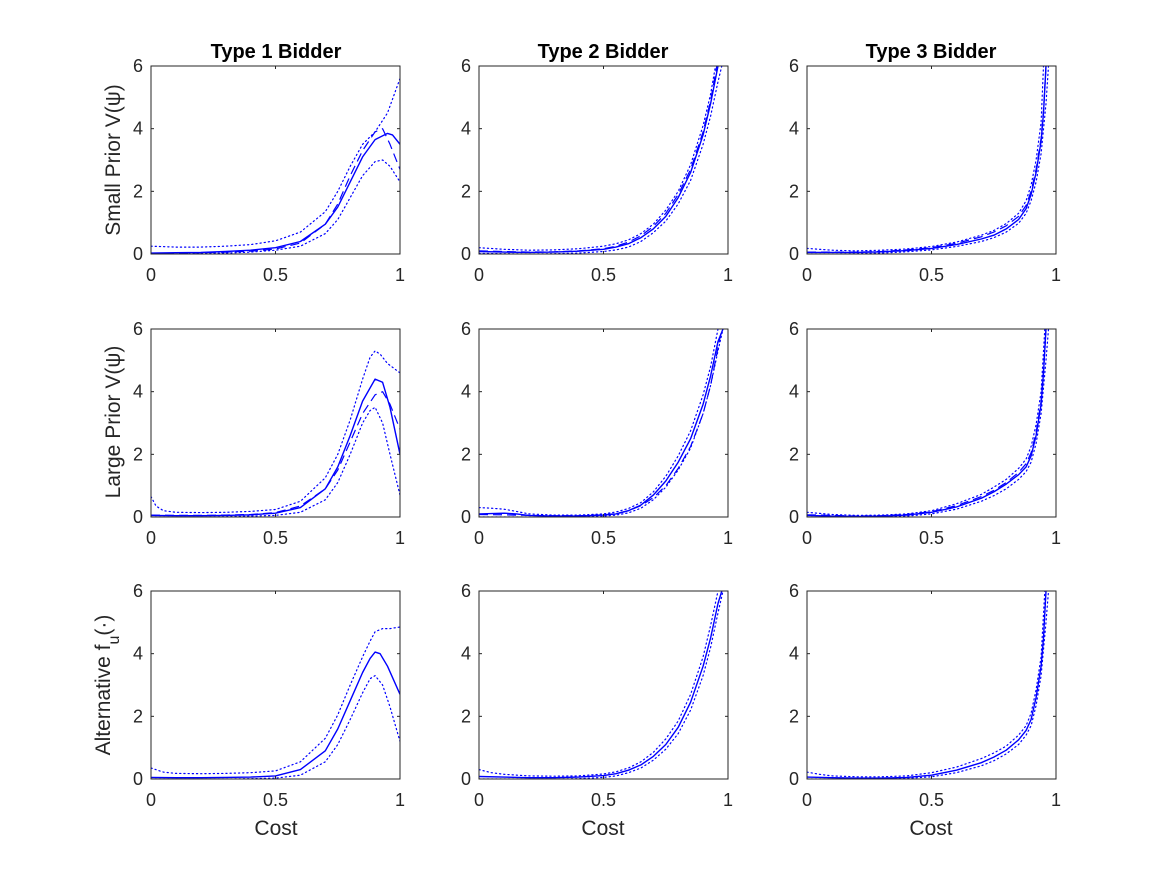  I want to click on x-label-col-2: Cost, so click(602, 828).